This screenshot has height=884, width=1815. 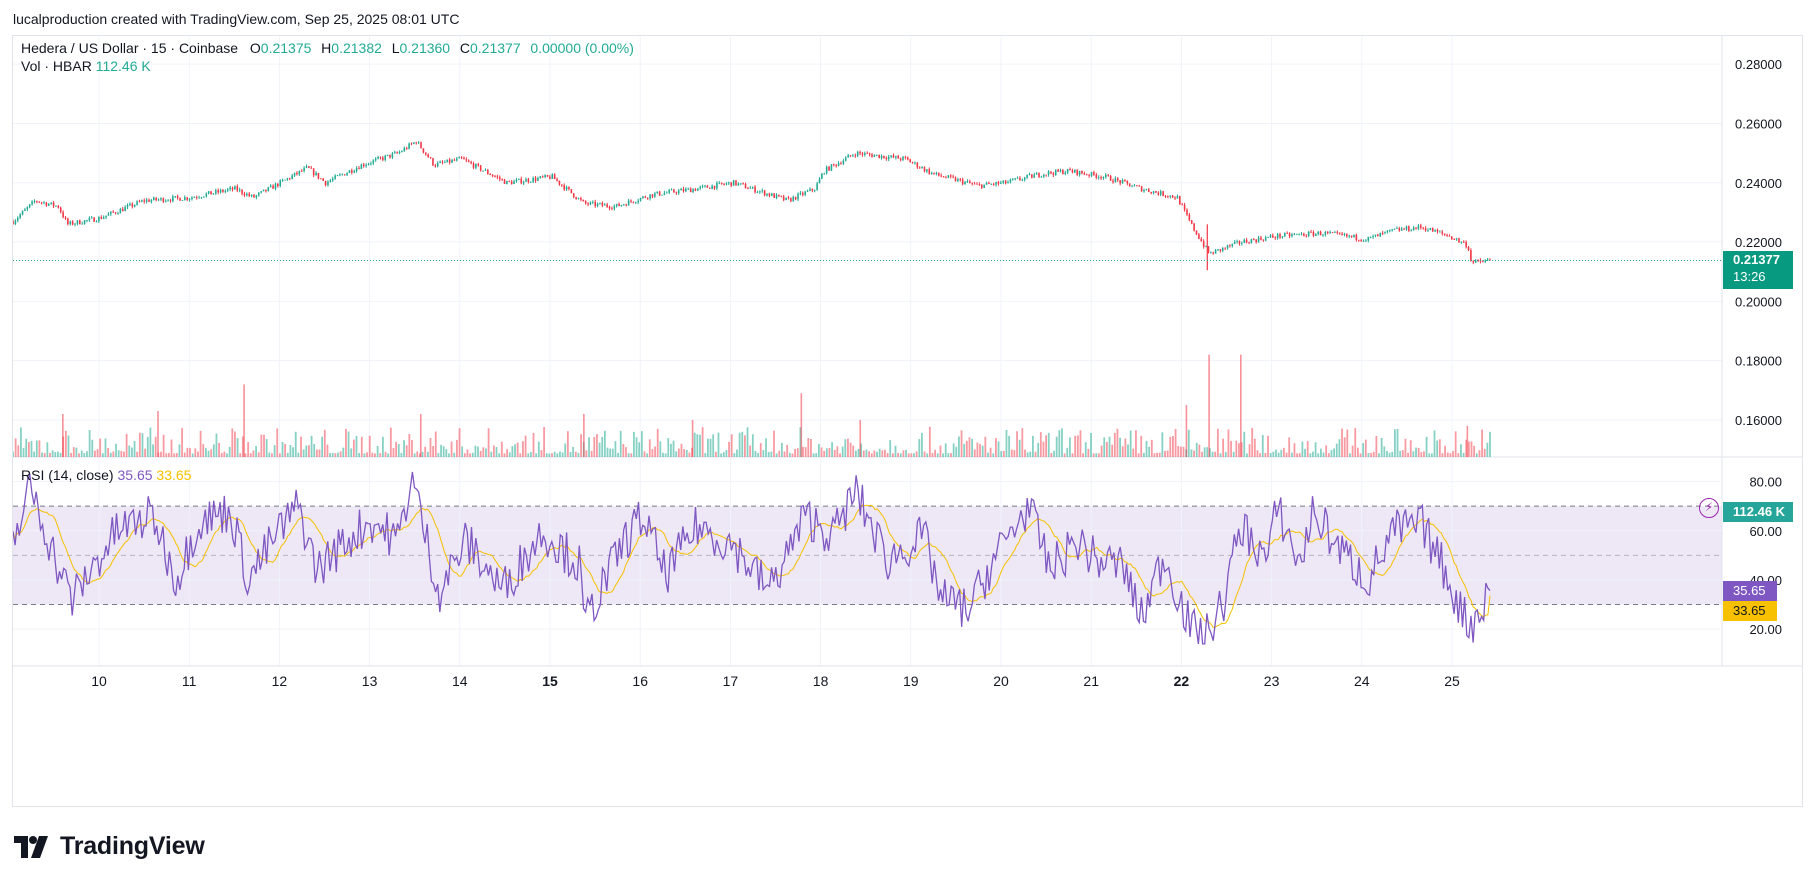 What do you see at coordinates (109, 846) in the screenshot?
I see `tradingview-logo: TradingView` at bounding box center [109, 846].